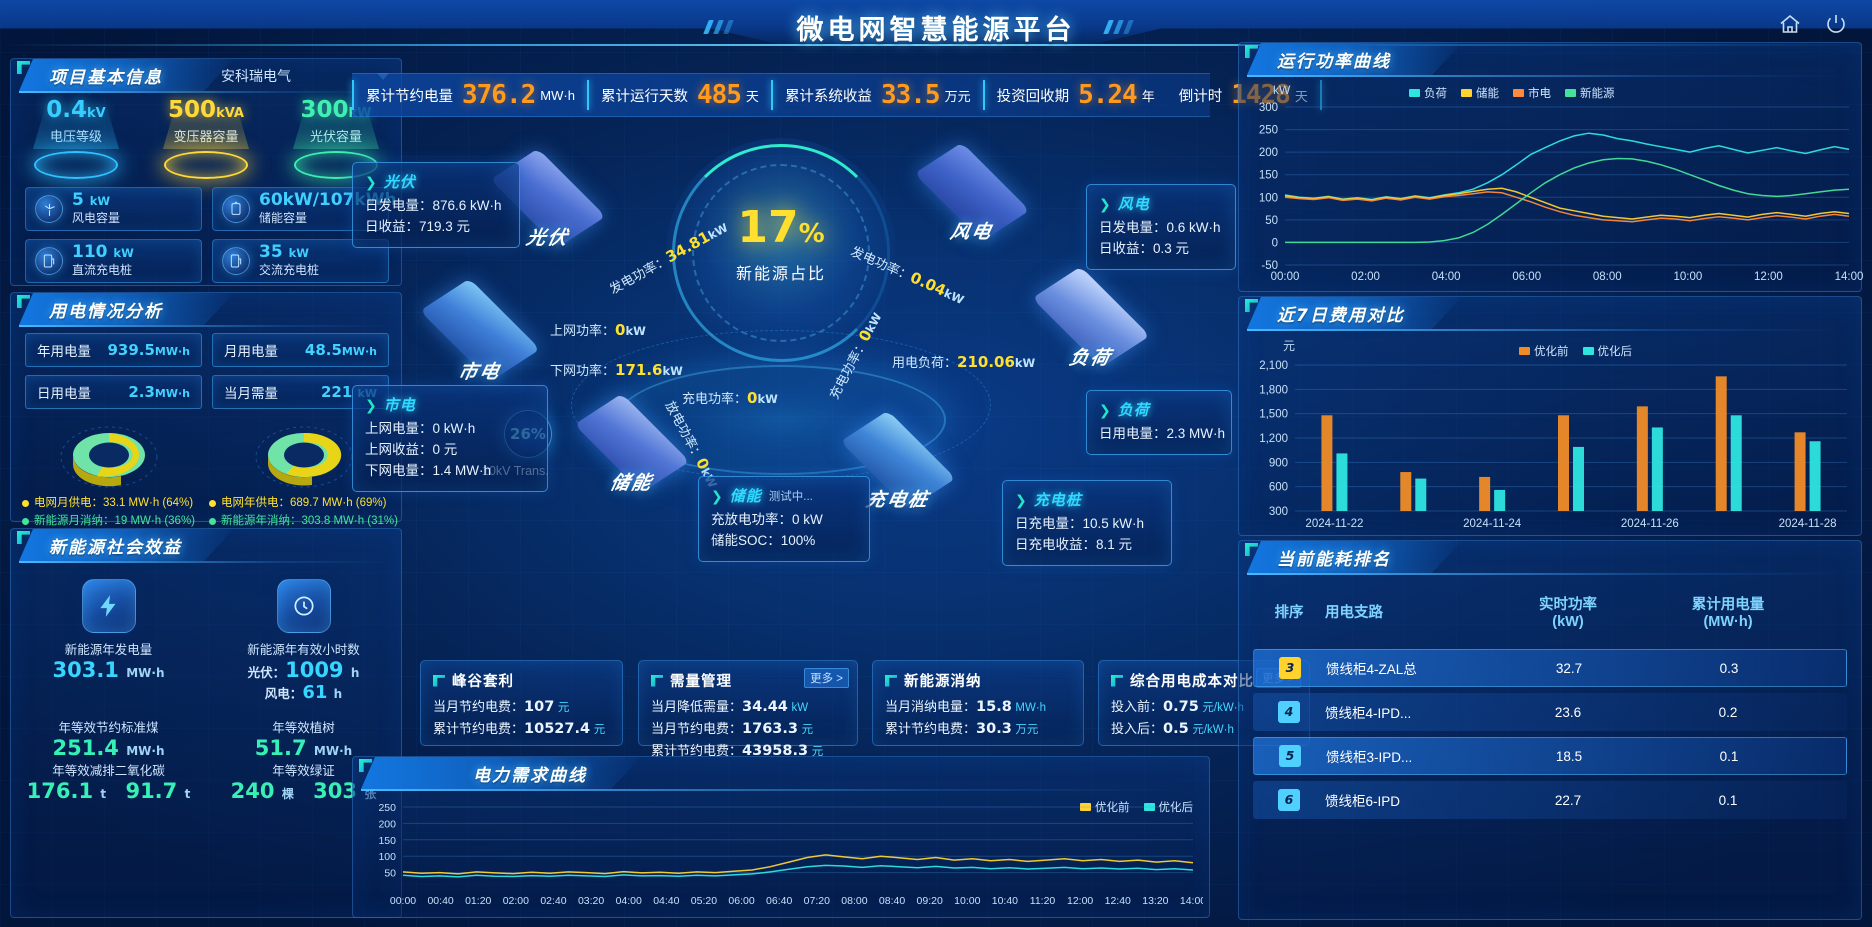  What do you see at coordinates (1080, 523) in the screenshot?
I see `info-row: 日充电量：10.5 kW·h` at bounding box center [1080, 523].